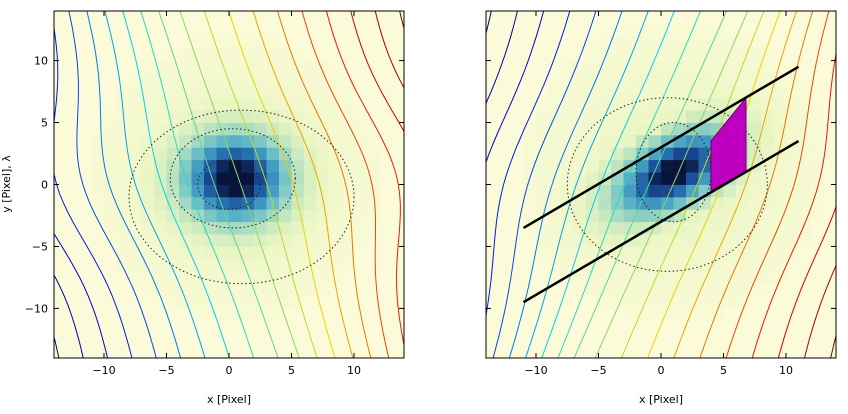  What do you see at coordinates (232, 178) in the screenshot?
I see `dotted-ellipse` at bounding box center [232, 178].